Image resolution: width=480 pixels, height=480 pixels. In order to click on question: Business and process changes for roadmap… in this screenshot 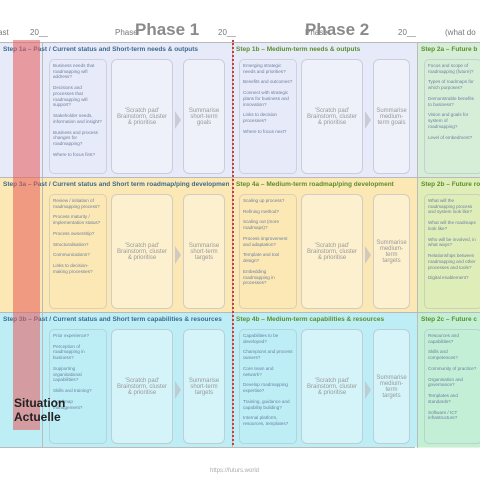, I will do `click(75, 138)`.